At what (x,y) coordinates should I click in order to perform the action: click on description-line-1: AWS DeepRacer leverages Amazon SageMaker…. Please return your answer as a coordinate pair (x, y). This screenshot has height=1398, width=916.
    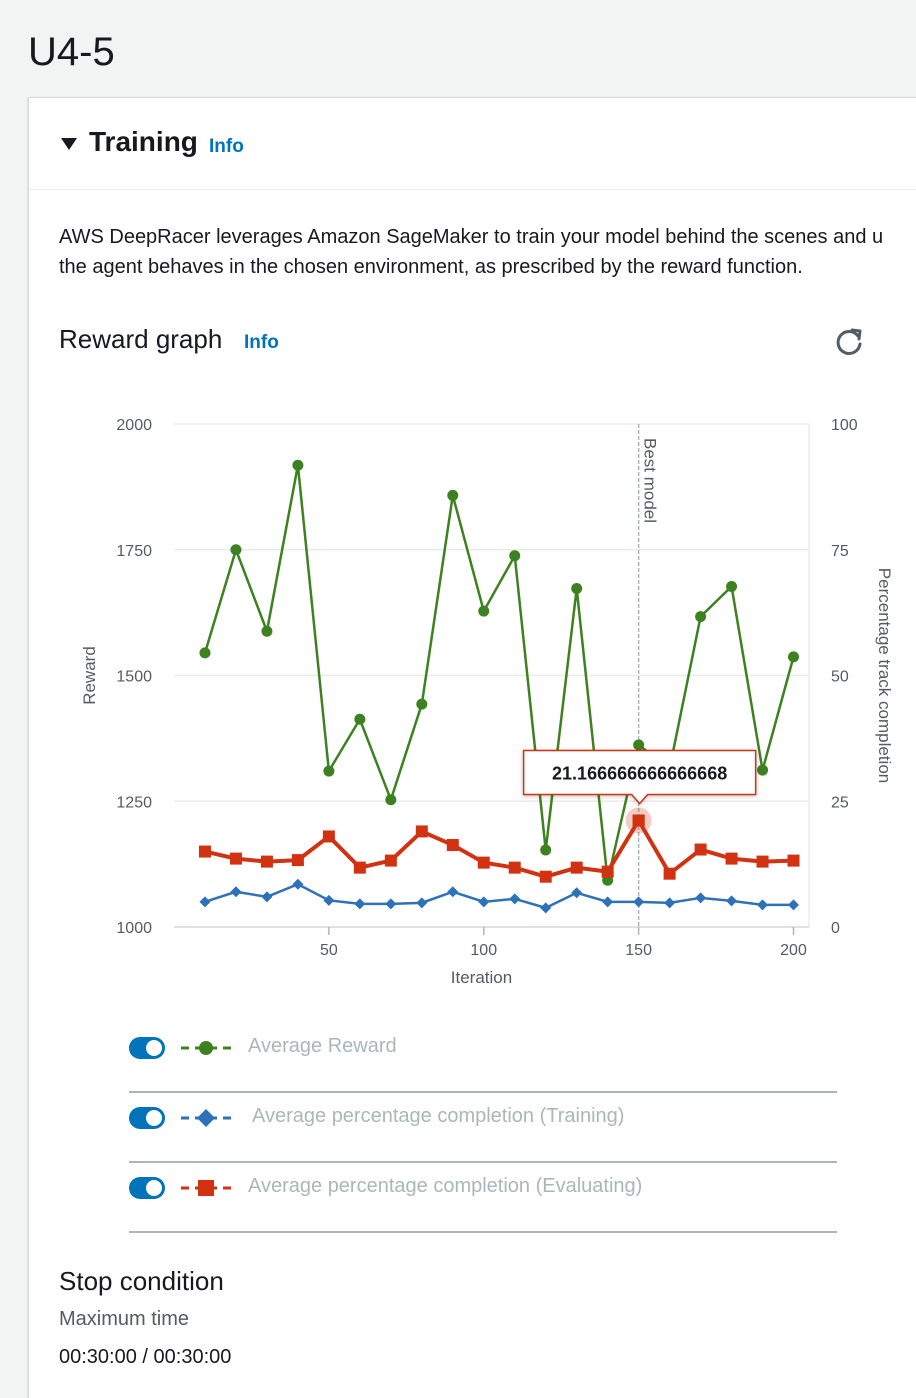
    Looking at the image, I should click on (471, 237).